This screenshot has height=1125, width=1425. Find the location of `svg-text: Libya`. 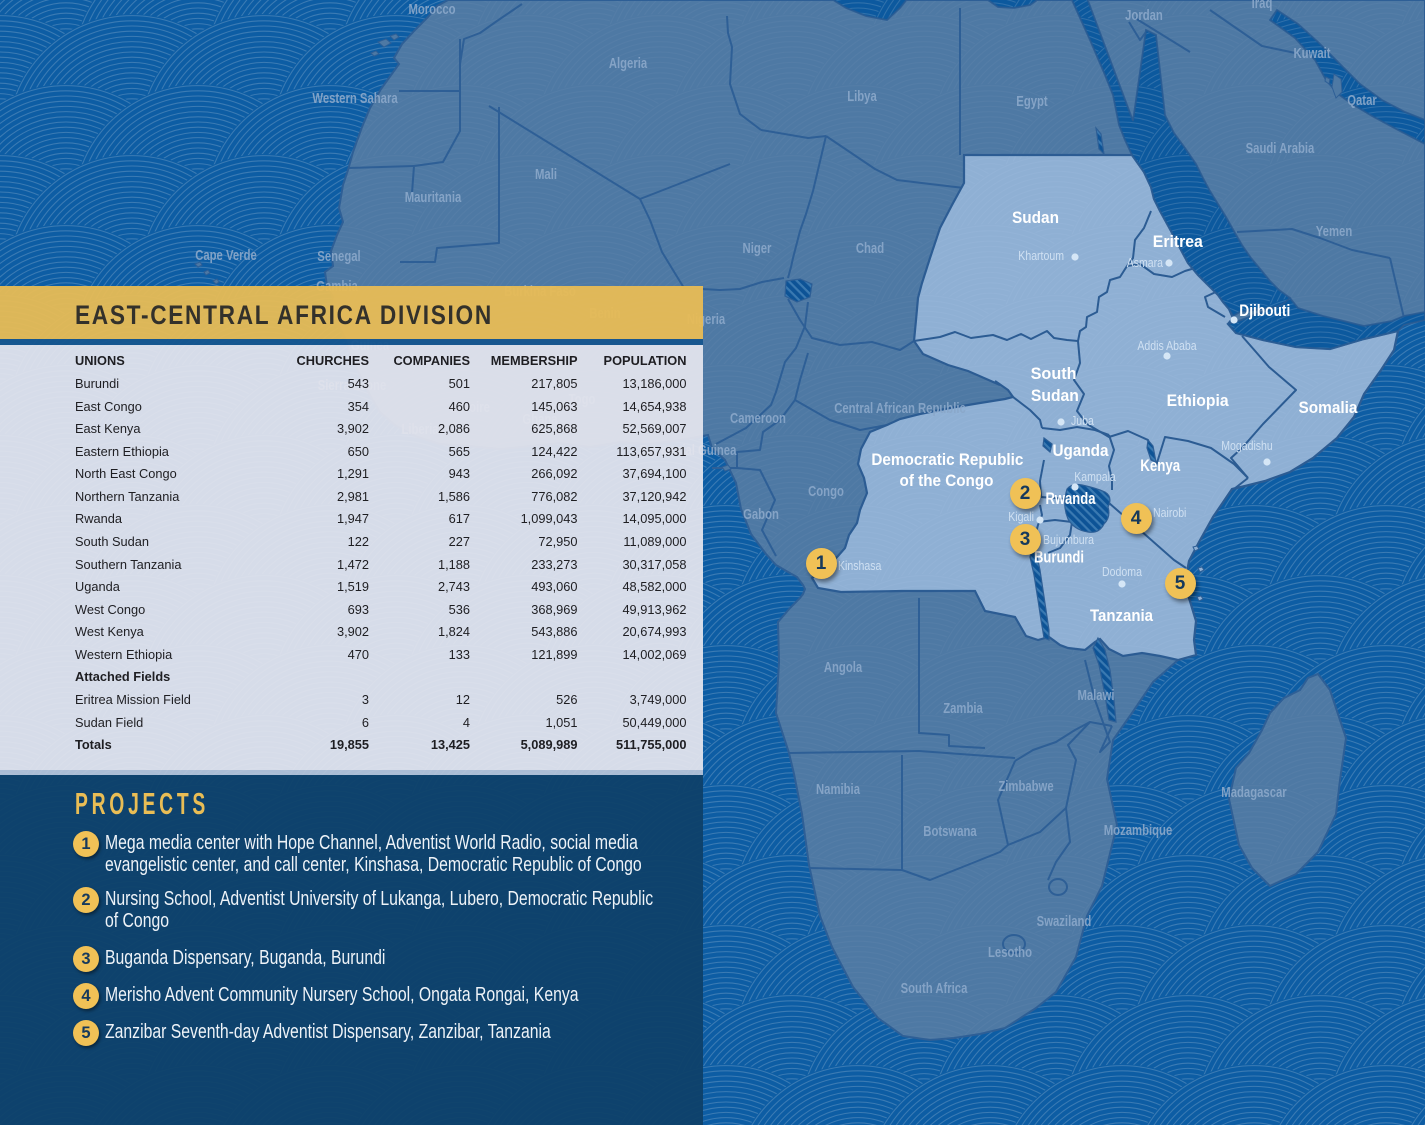

svg-text: Libya is located at coordinates (862, 97).